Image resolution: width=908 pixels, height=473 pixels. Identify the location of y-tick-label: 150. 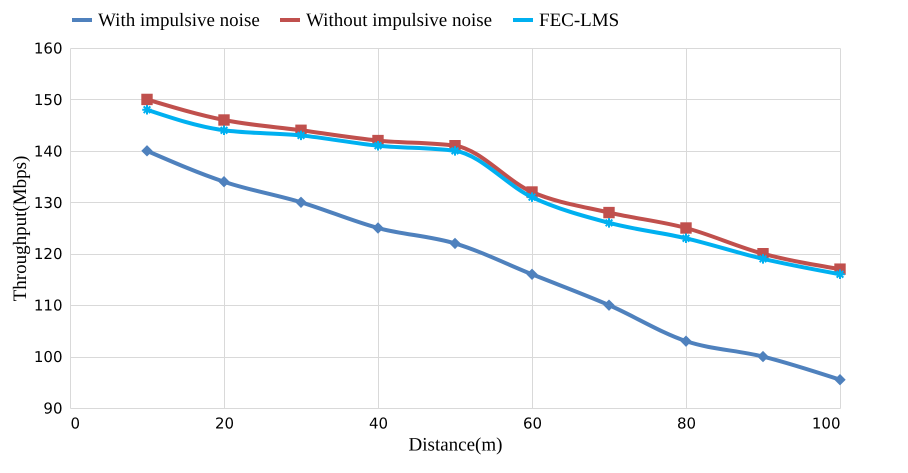
(48, 99).